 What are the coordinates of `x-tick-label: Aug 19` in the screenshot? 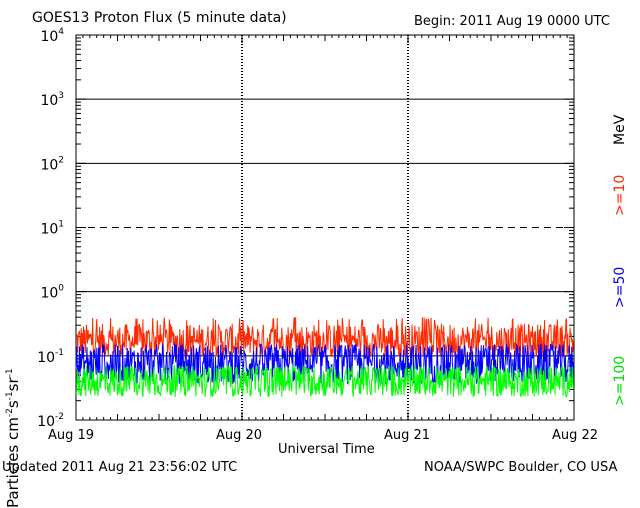 It's located at (71, 435).